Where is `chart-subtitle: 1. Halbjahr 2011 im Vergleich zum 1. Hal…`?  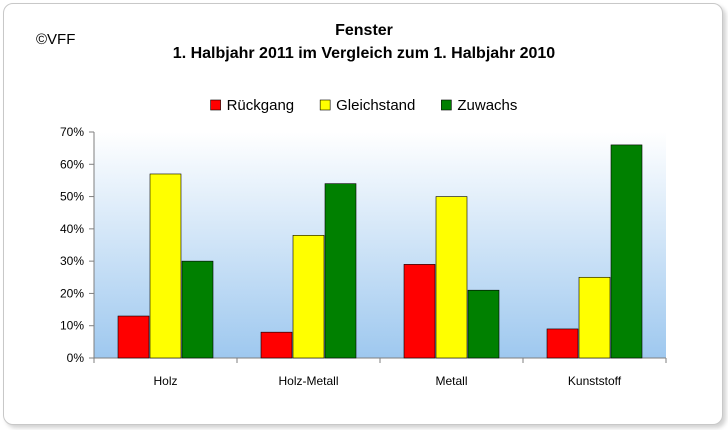 chart-subtitle: 1. Halbjahr 2011 im Vergleich zum 1. Hal… is located at coordinates (364, 53).